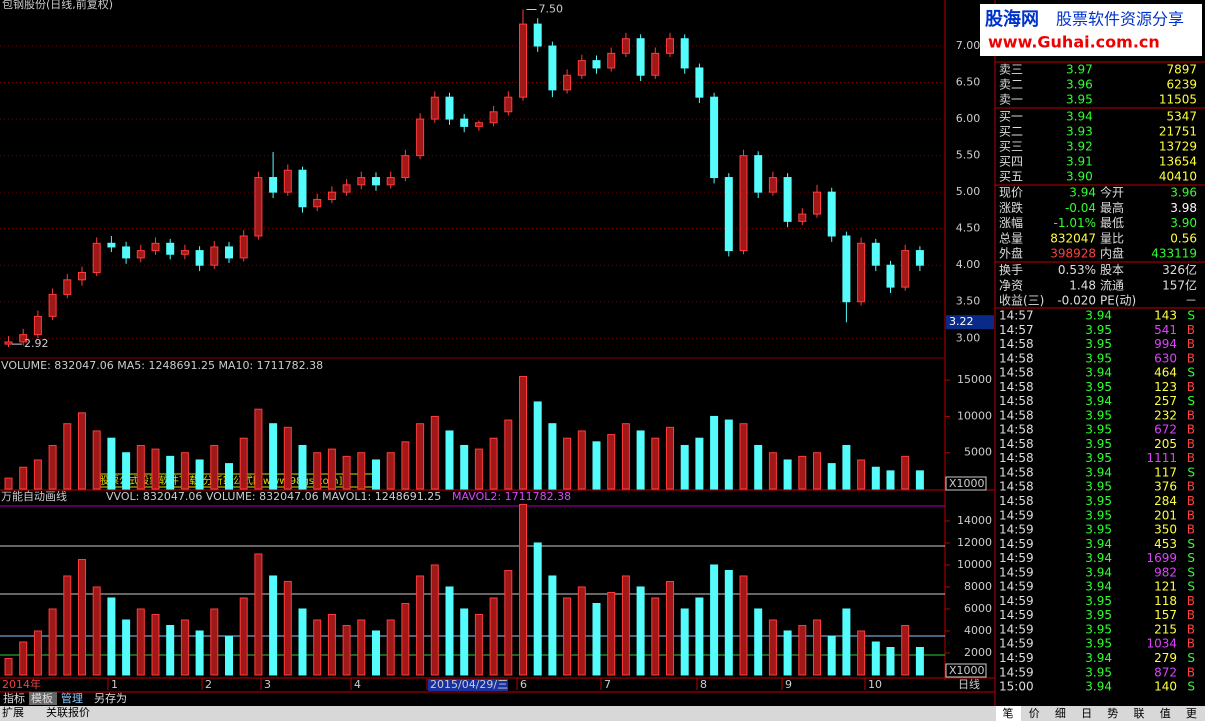  I want to click on tab: 价, so click(1034, 713).